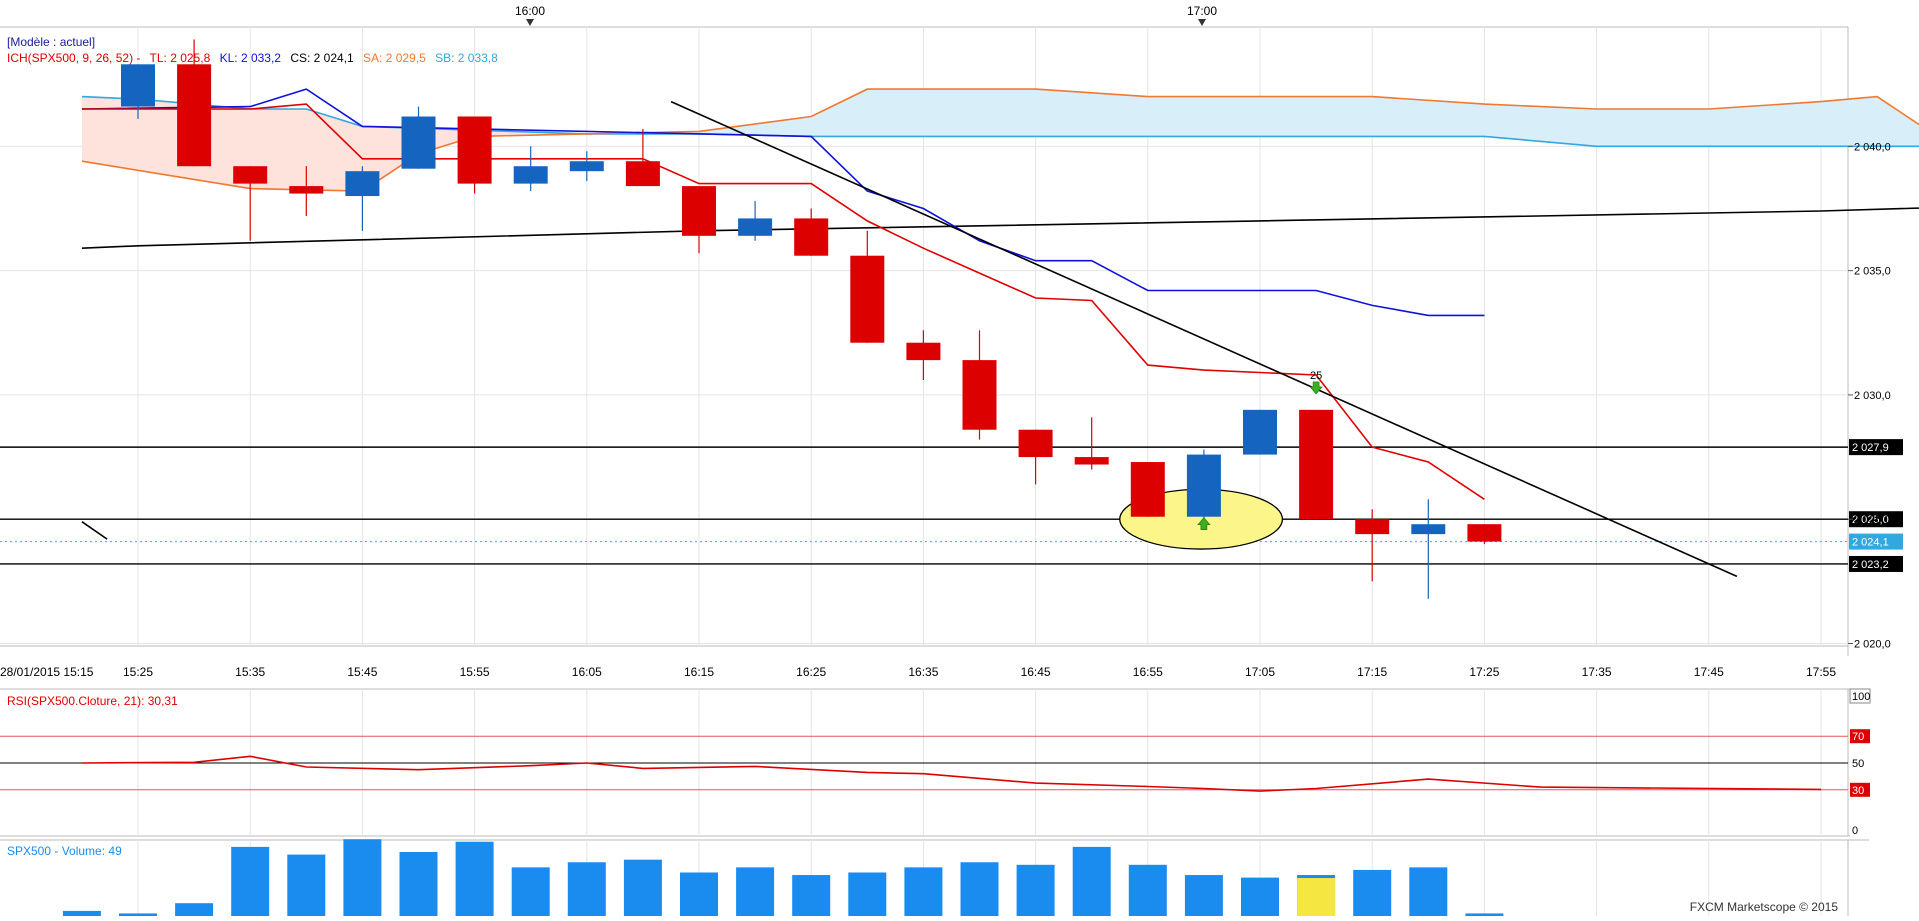 The image size is (1919, 921). What do you see at coordinates (475, 672) in the screenshot?
I see `time-tick-label: 15:55` at bounding box center [475, 672].